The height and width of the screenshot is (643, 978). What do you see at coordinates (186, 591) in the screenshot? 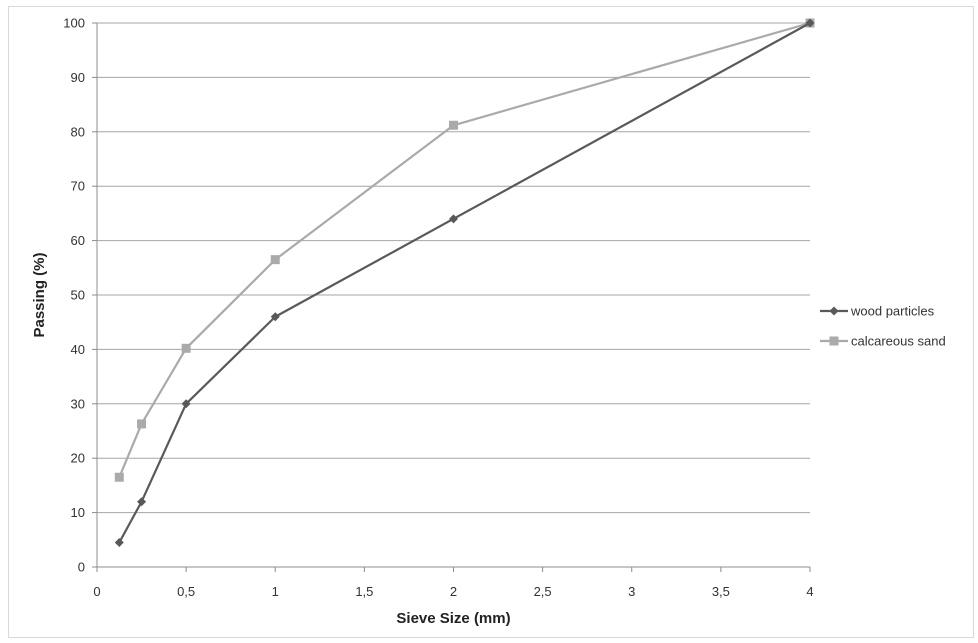
I see `x-tick-label: 0,5` at bounding box center [186, 591].